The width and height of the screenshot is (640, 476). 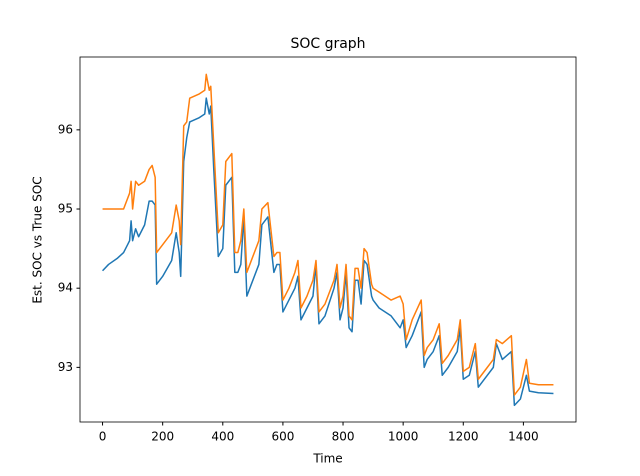 What do you see at coordinates (162, 437) in the screenshot?
I see `x-tick-label: 200` at bounding box center [162, 437].